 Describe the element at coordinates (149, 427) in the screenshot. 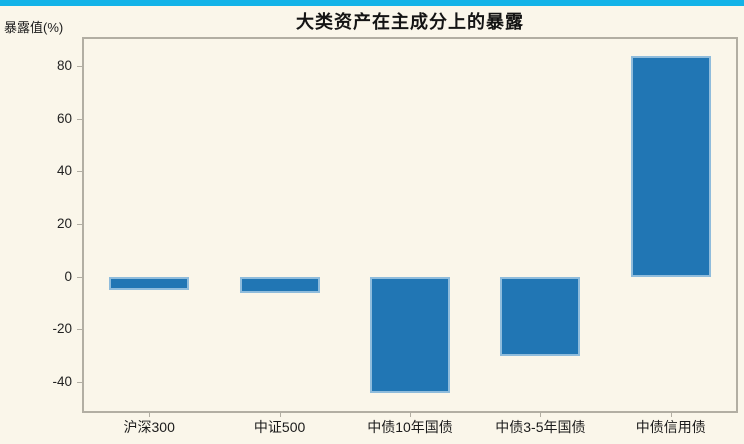

I see `x-tick-label: 沪深300` at that location.